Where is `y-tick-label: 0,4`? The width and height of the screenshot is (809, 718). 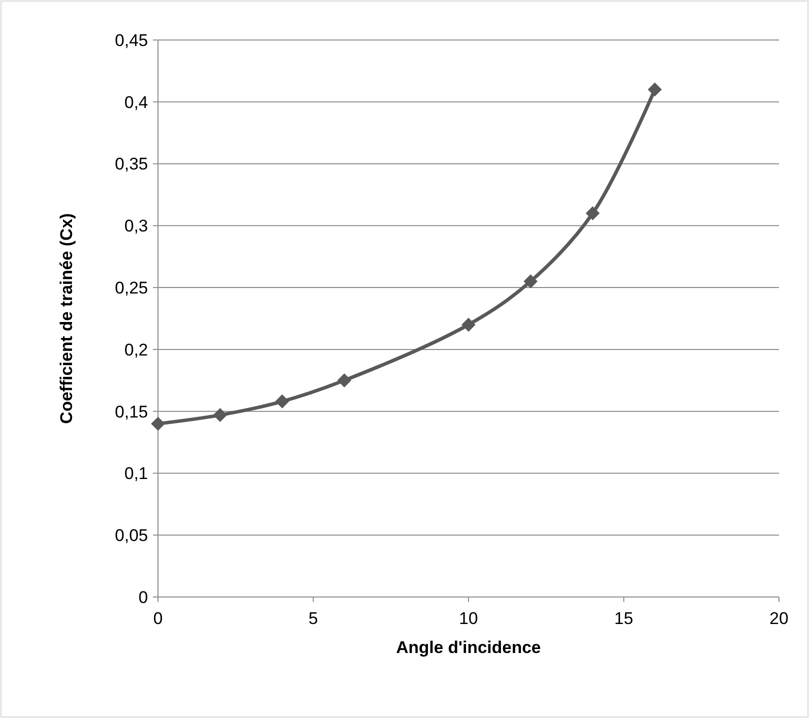
y-tick-label: 0,4 is located at coordinates (136, 102).